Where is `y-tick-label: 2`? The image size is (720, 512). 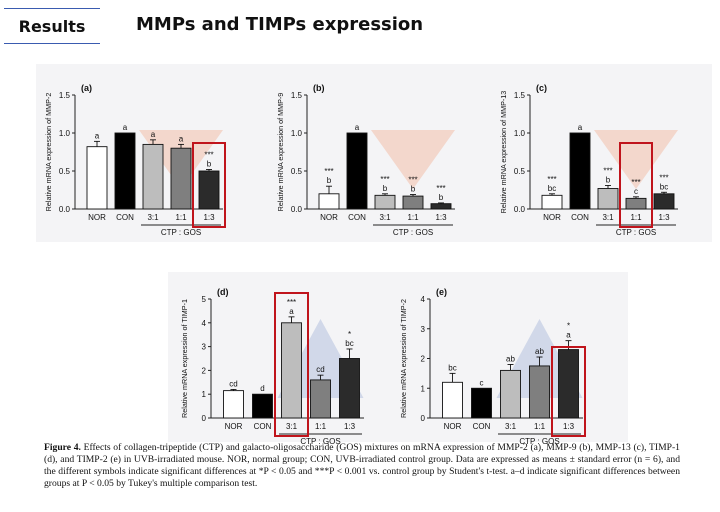 y-tick-label: 2 is located at coordinates (204, 370).